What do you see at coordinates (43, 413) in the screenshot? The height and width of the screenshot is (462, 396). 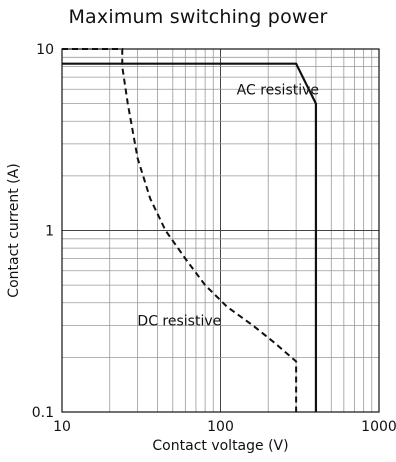 I see `y-tick-label: 0.1` at bounding box center [43, 413].